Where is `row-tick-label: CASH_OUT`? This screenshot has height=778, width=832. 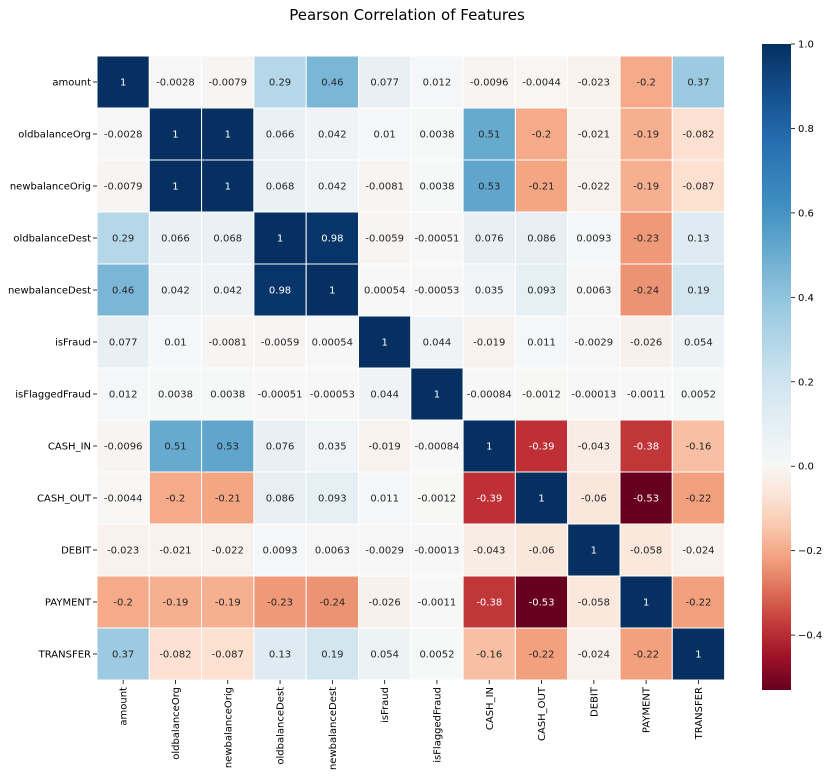 row-tick-label: CASH_OUT is located at coordinates (64, 499).